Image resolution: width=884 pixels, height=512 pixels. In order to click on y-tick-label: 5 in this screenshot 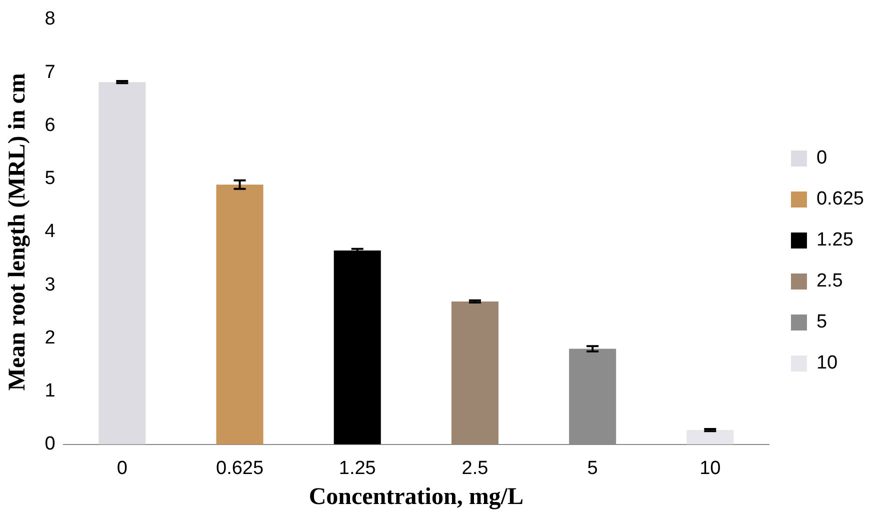, I will do `click(50, 179)`.